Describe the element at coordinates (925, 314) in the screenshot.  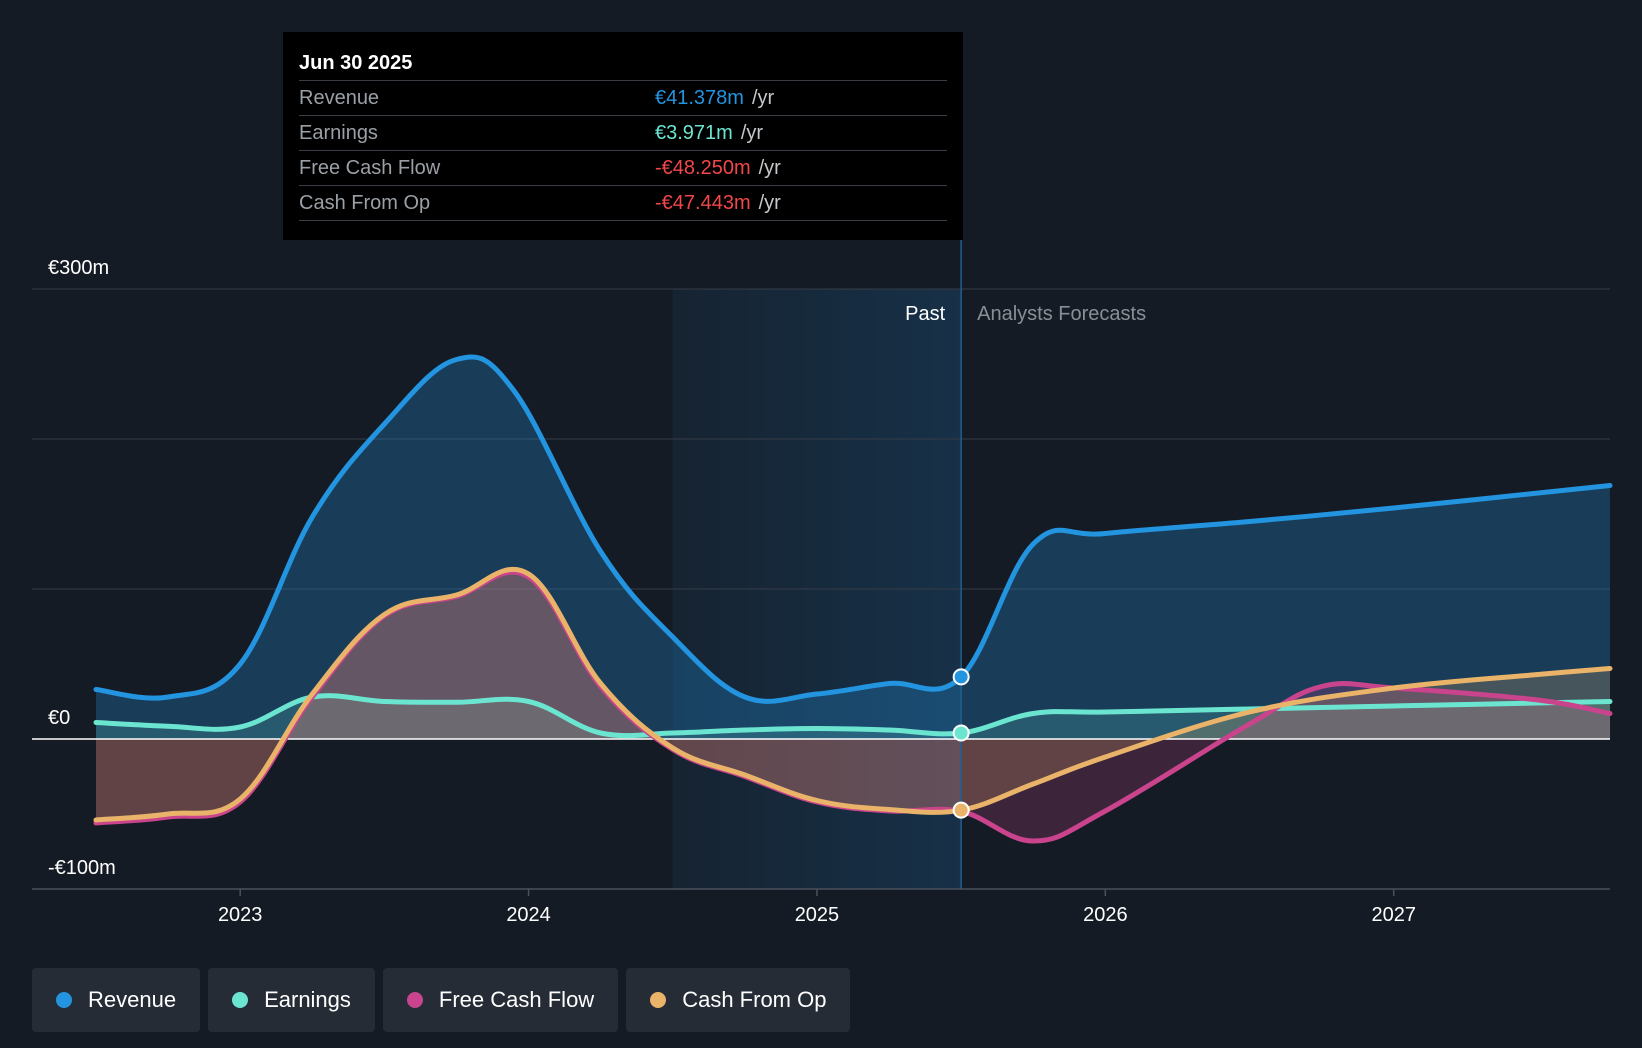
I see `past-label: Past` at that location.